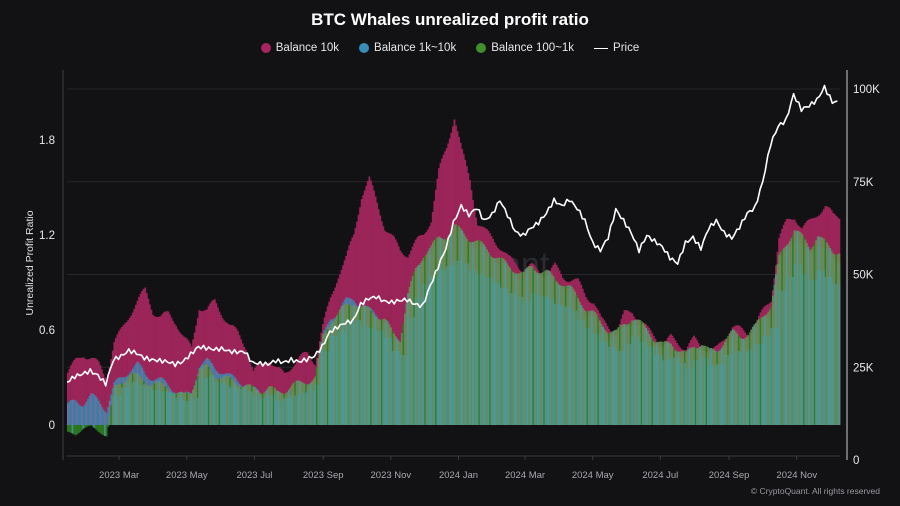 The image size is (900, 506). Describe the element at coordinates (265, 48) in the screenshot. I see `legend-dot-balance-10k-icon` at that location.